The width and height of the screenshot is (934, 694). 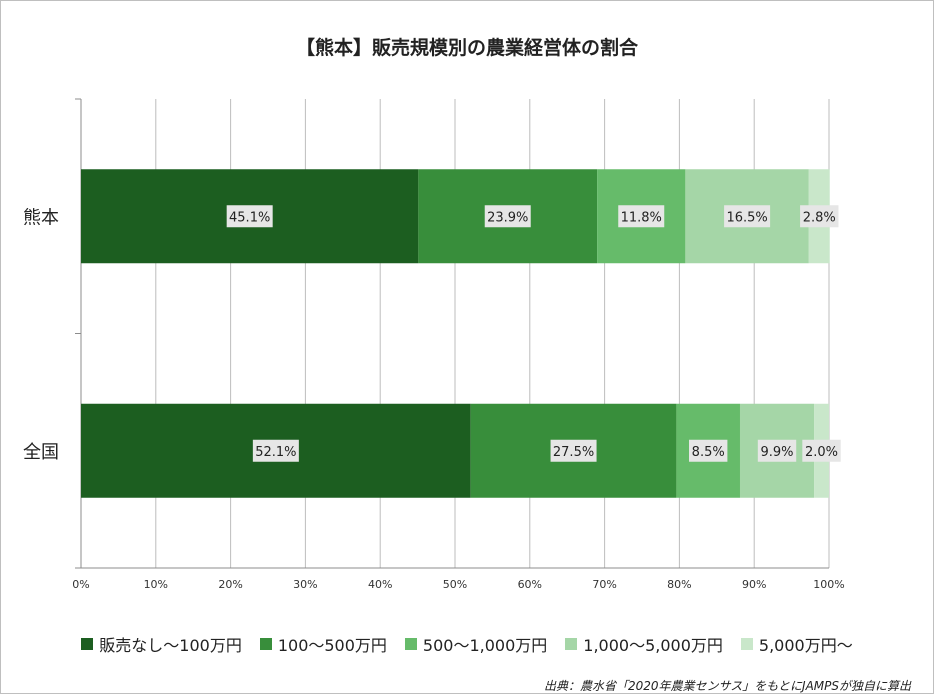 What do you see at coordinates (679, 584) in the screenshot?
I see `x-tick-label: 80%` at bounding box center [679, 584].